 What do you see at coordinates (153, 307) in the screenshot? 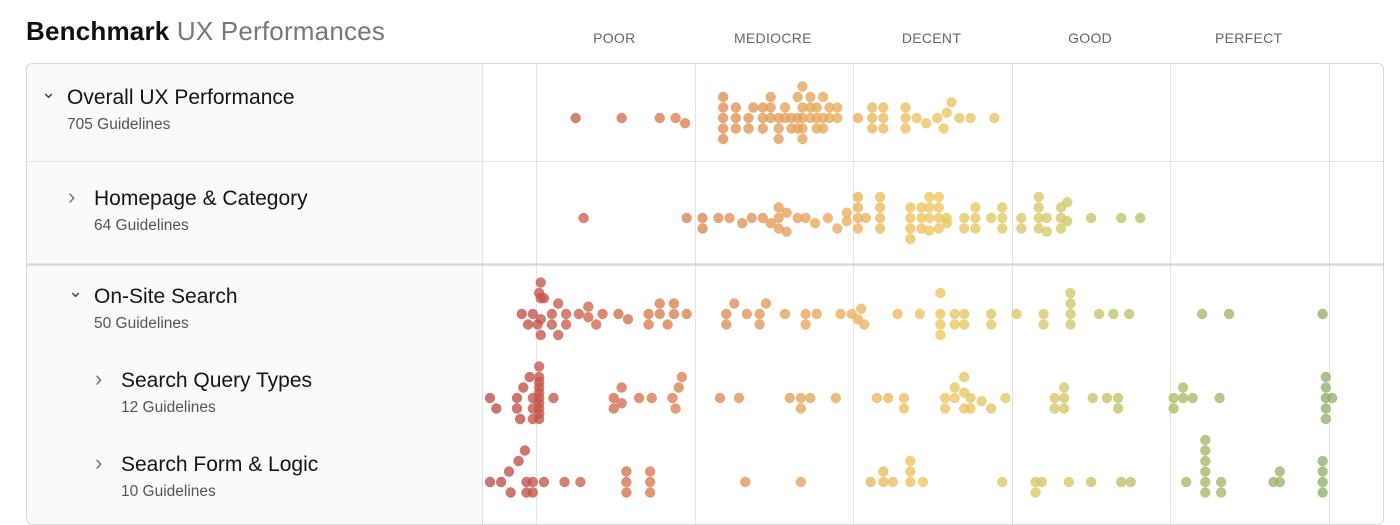
I see `category-row: ⌄ On-Site Search 50 Guidelines` at bounding box center [153, 307].